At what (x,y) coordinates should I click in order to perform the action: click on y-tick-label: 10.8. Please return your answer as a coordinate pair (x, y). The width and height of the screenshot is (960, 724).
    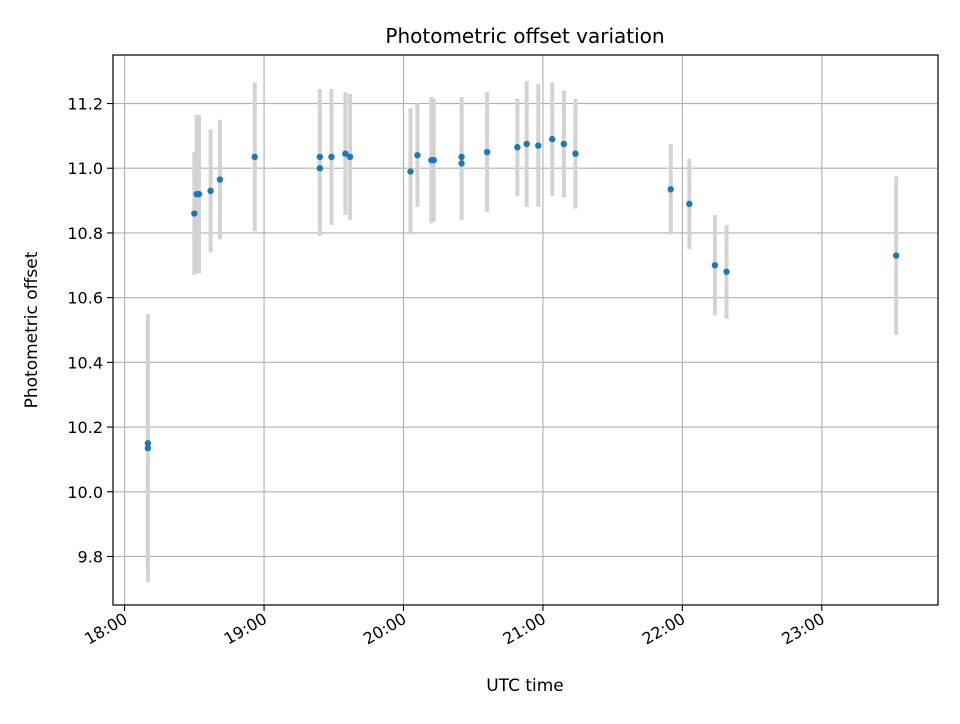
    Looking at the image, I should click on (85, 233).